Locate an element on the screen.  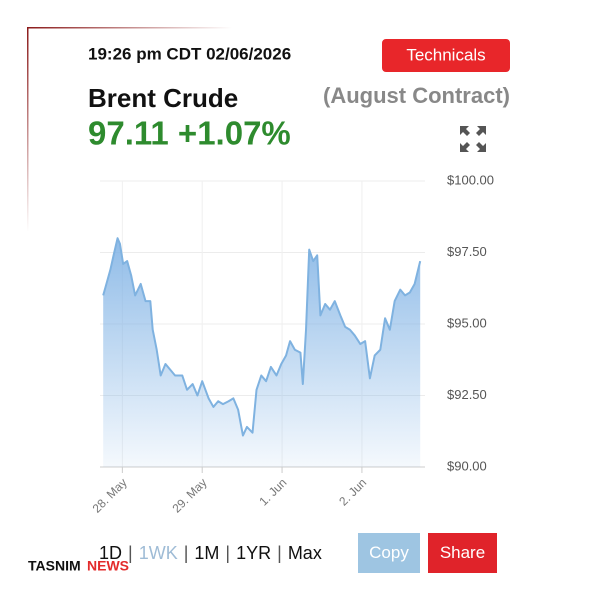
share-button: Share is located at coordinates (462, 553).